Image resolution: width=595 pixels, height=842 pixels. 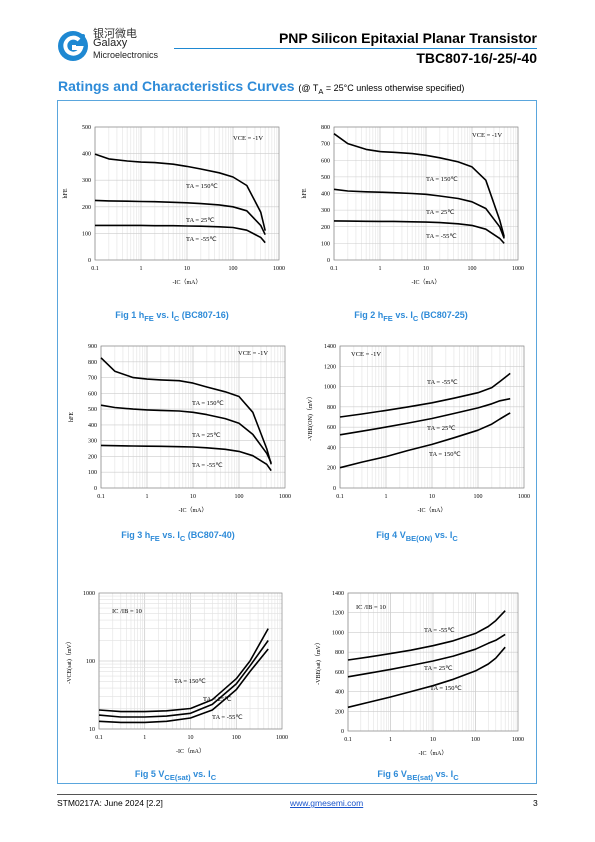 I want to click on footer-divider, so click(x=297, y=794).